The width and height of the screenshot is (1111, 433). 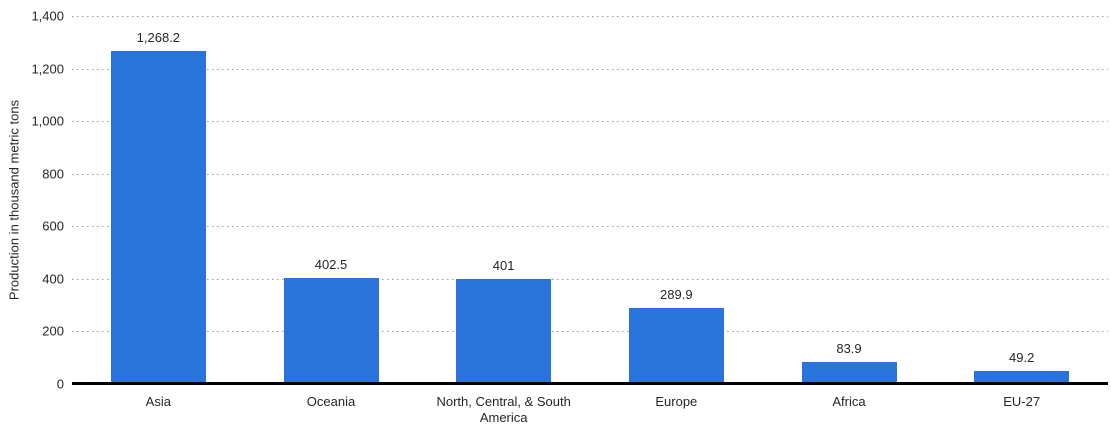 I want to click on x-category-label: Oceania, so click(x=331, y=401).